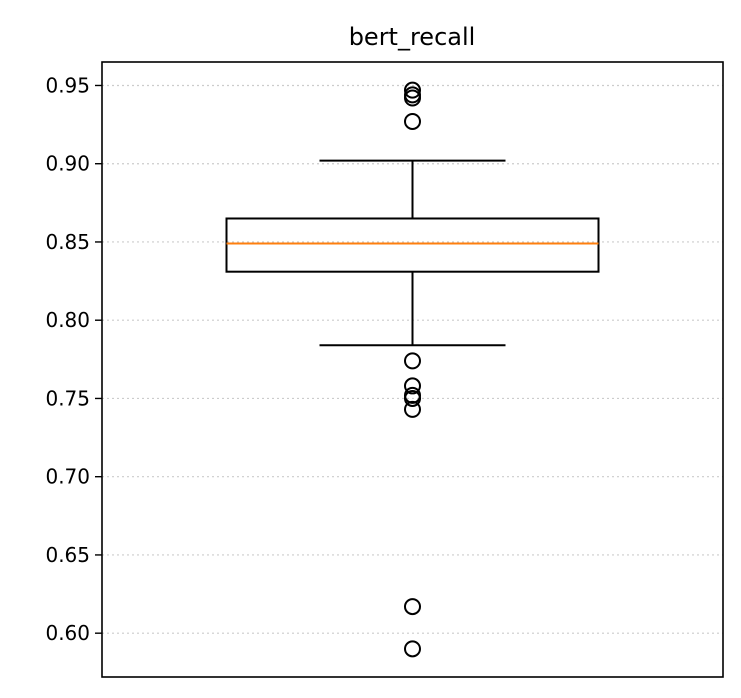 This screenshot has height=698, width=741. What do you see at coordinates (67, 164) in the screenshot?
I see `y-tick-label: 0.90` at bounding box center [67, 164].